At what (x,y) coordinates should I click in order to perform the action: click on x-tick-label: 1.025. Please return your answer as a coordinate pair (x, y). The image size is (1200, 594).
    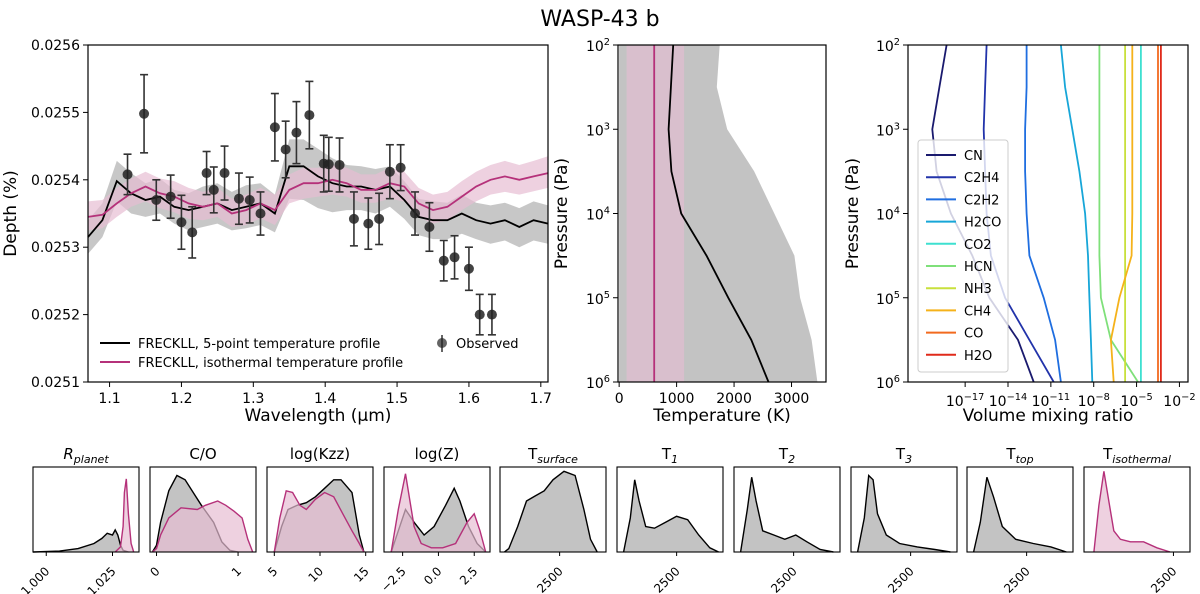
    Looking at the image, I should click on (101, 579).